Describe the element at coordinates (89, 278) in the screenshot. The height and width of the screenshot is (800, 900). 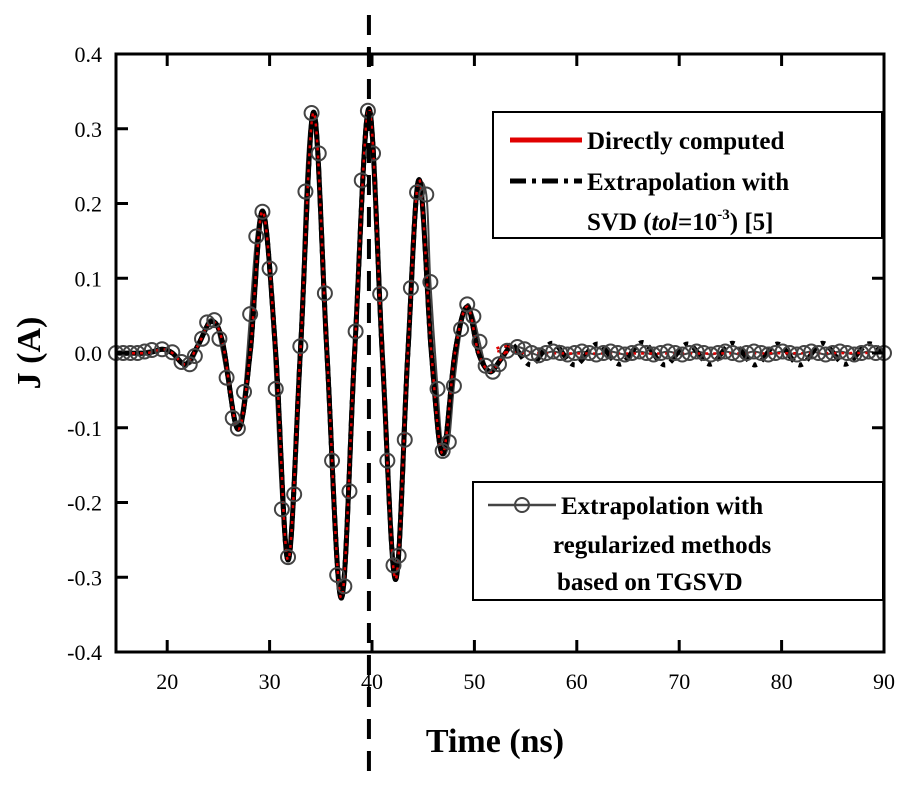
I see `y-tick-label: 0.1` at that location.